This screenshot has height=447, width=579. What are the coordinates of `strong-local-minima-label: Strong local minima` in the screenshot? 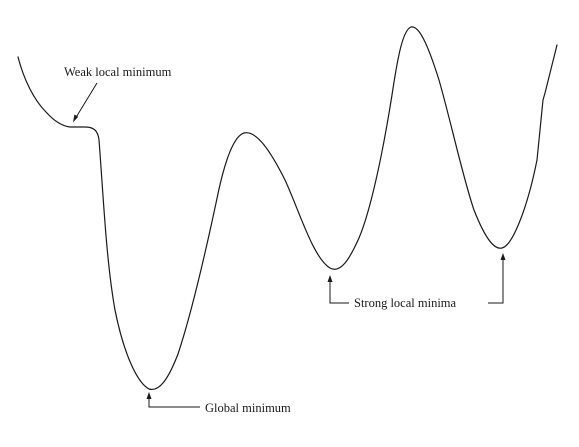 It's located at (405, 303).